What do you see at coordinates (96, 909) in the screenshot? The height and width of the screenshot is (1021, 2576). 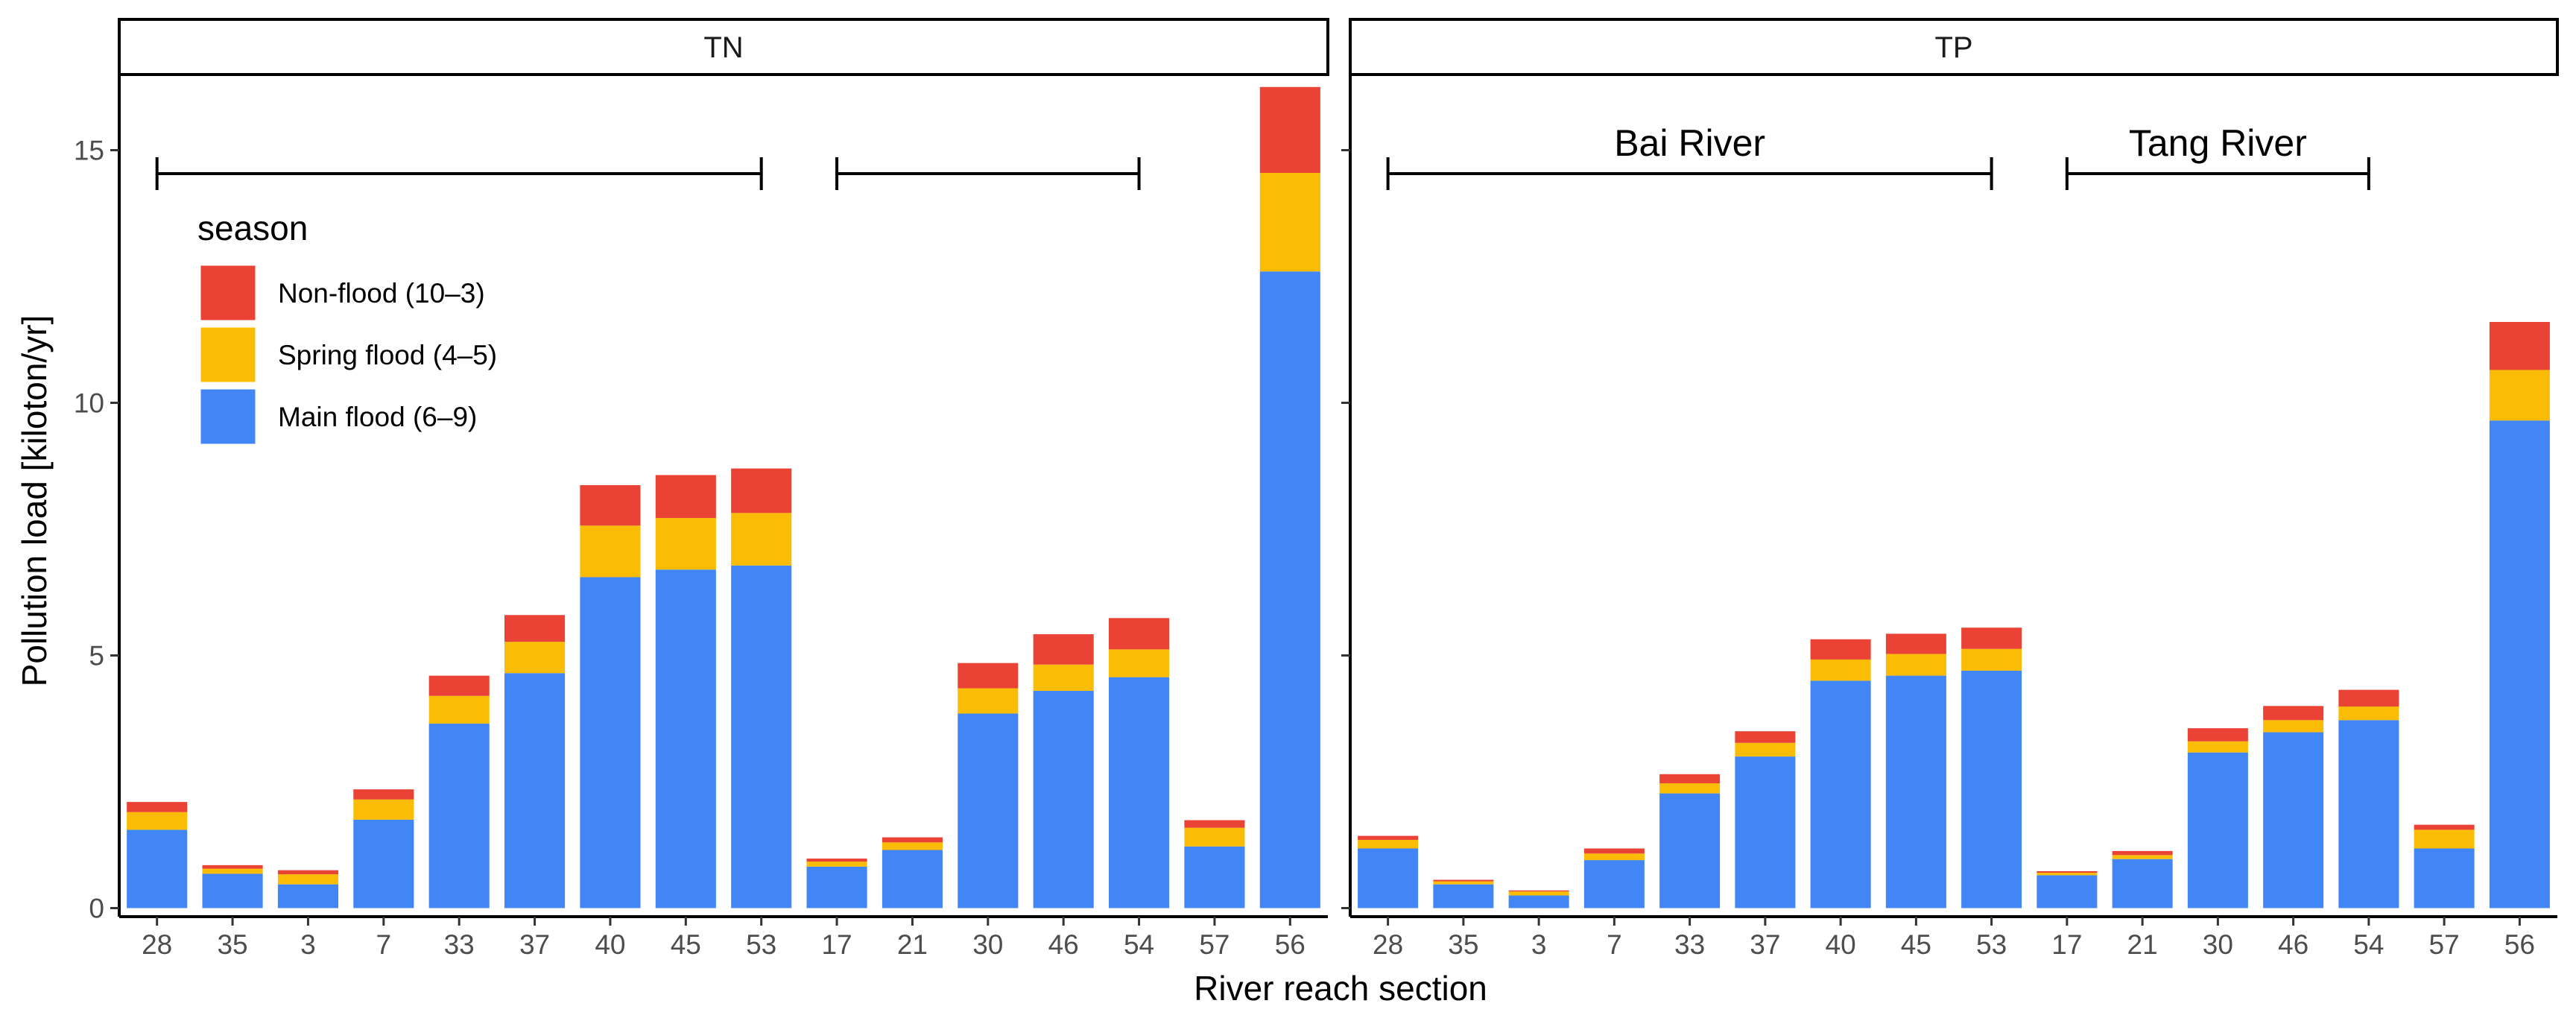 I see `y-tick-label-0: 0` at bounding box center [96, 909].